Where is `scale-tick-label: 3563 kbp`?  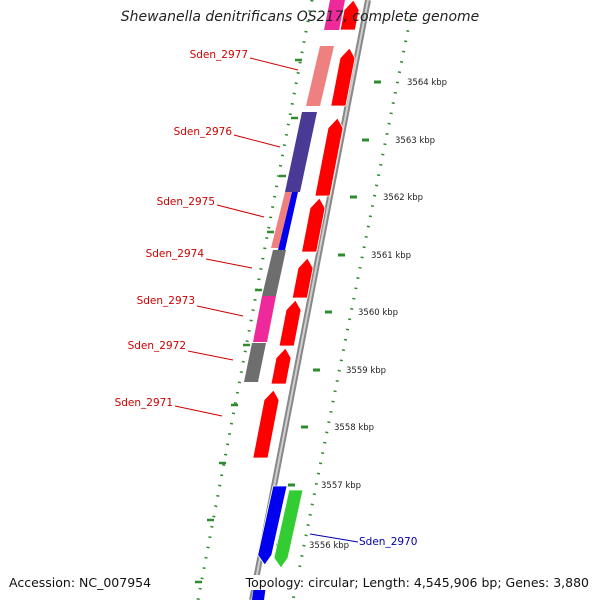 scale-tick-label: 3563 kbp is located at coordinates (415, 141).